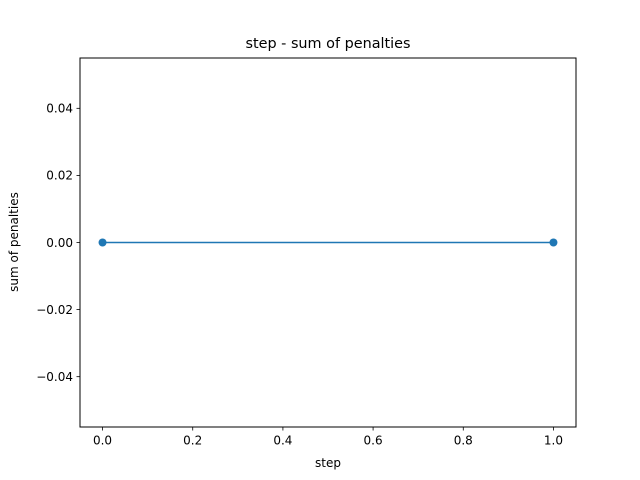 The image size is (640, 480). I want to click on x-tick-label: 0.8, so click(463, 441).